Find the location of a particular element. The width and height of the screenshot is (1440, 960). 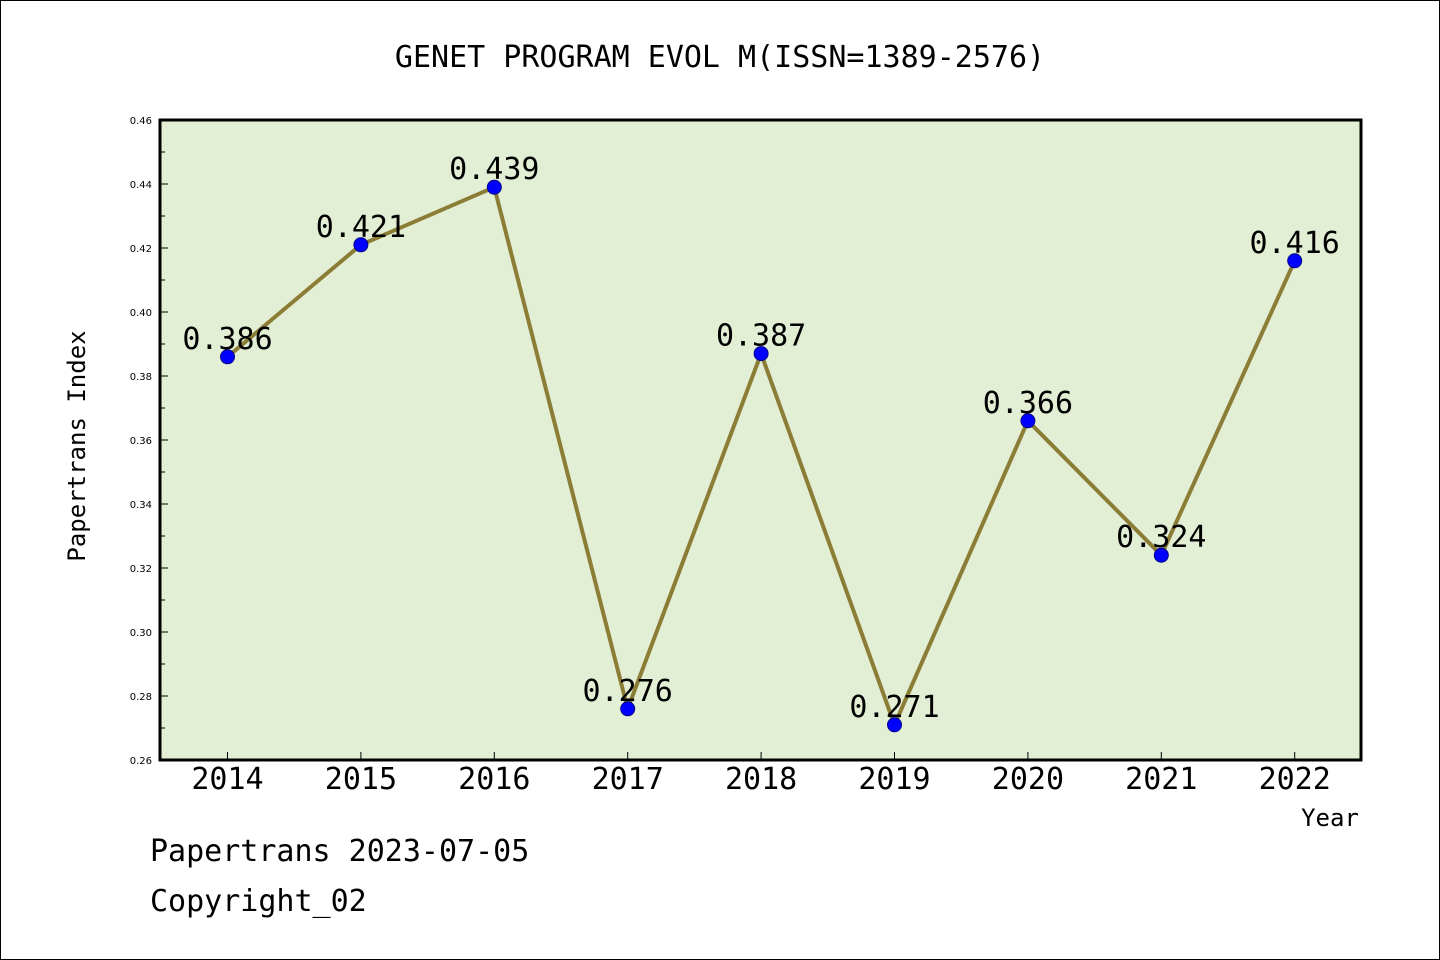

x-tick-label: 2022 is located at coordinates (1295, 779).